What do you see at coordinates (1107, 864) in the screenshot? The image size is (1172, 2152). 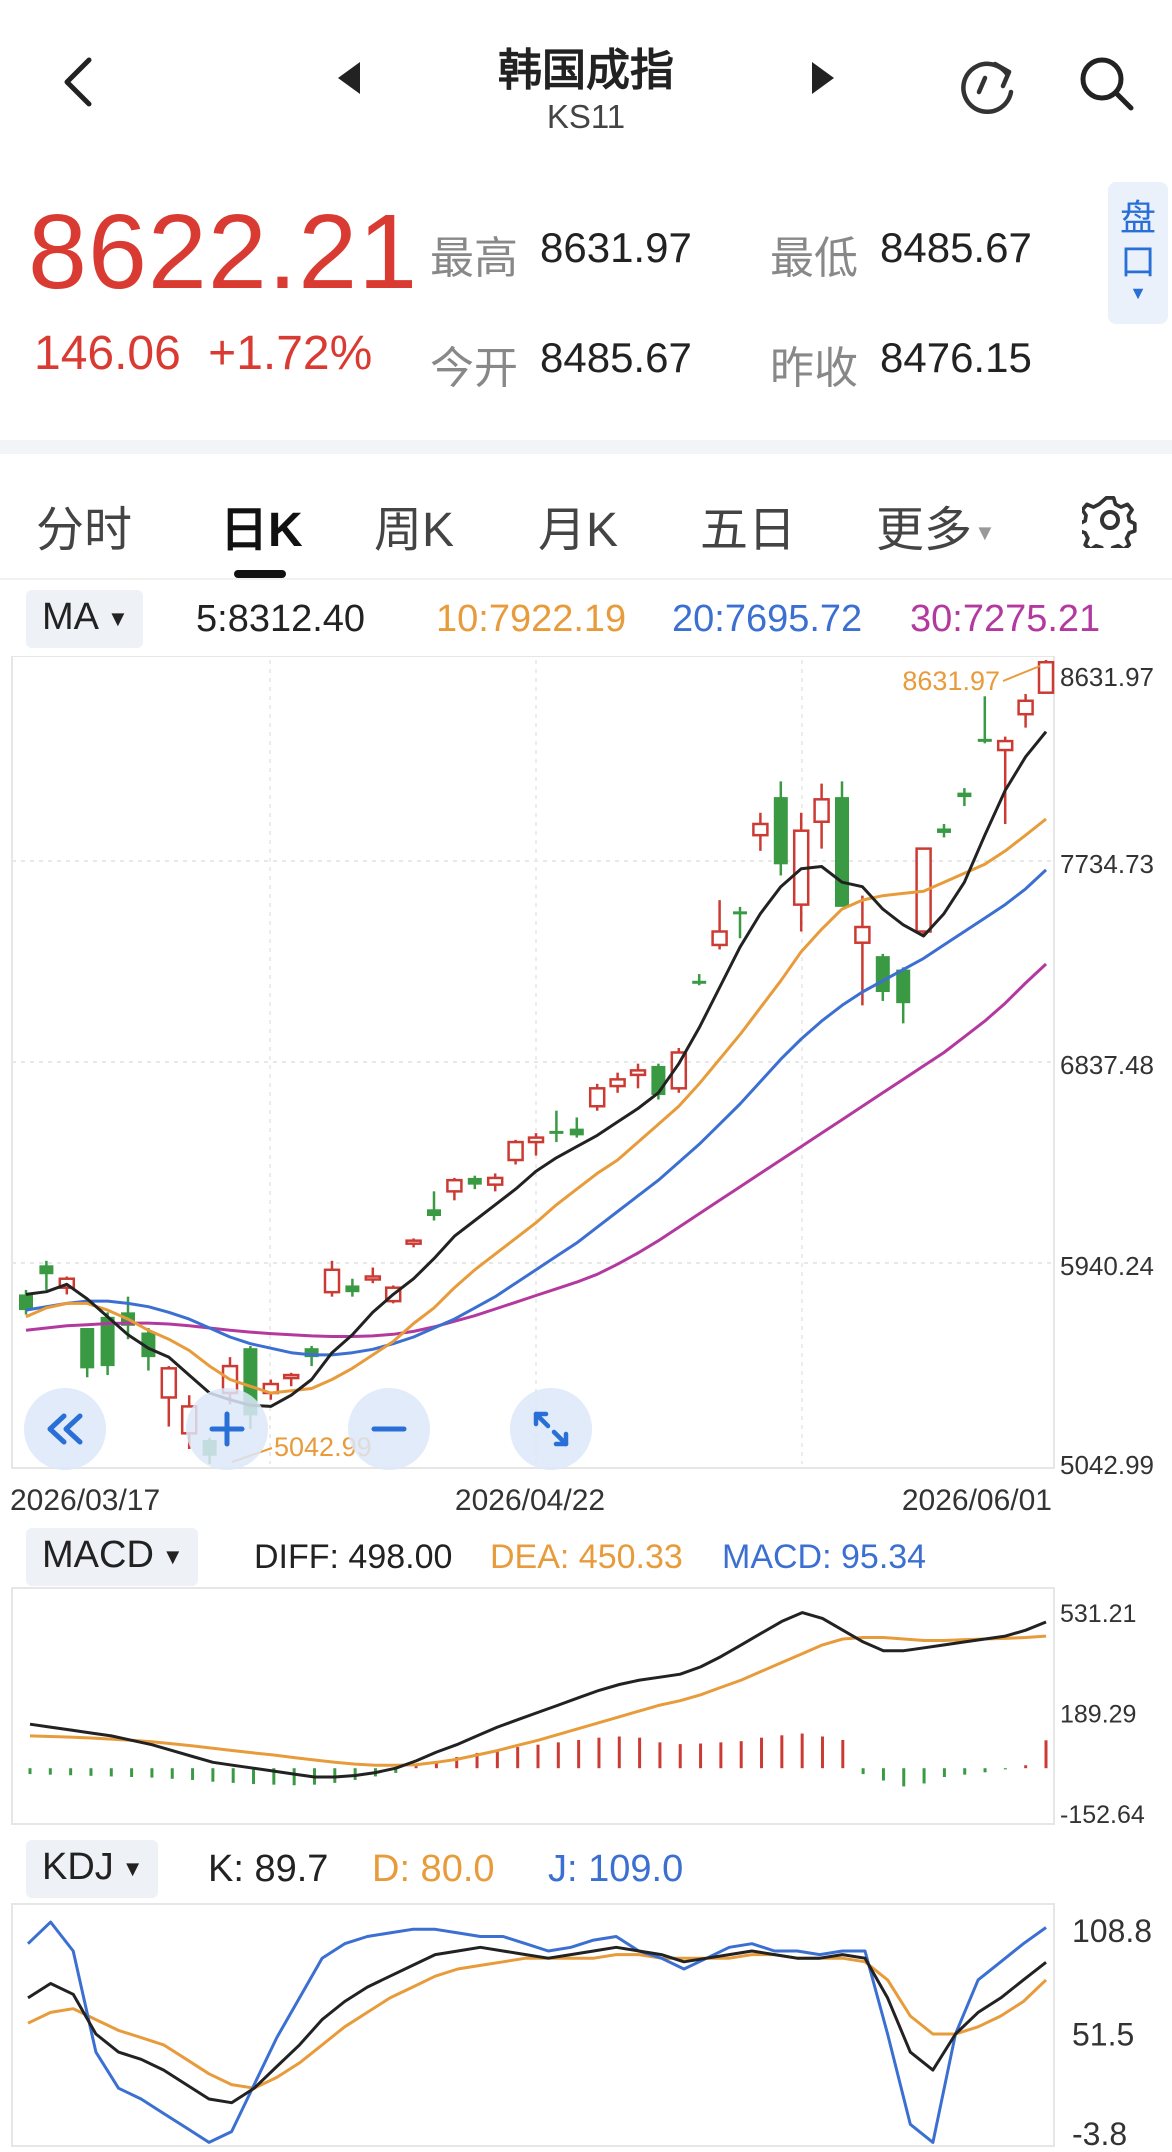 I see `y-tick-label: 7734.73` at bounding box center [1107, 864].